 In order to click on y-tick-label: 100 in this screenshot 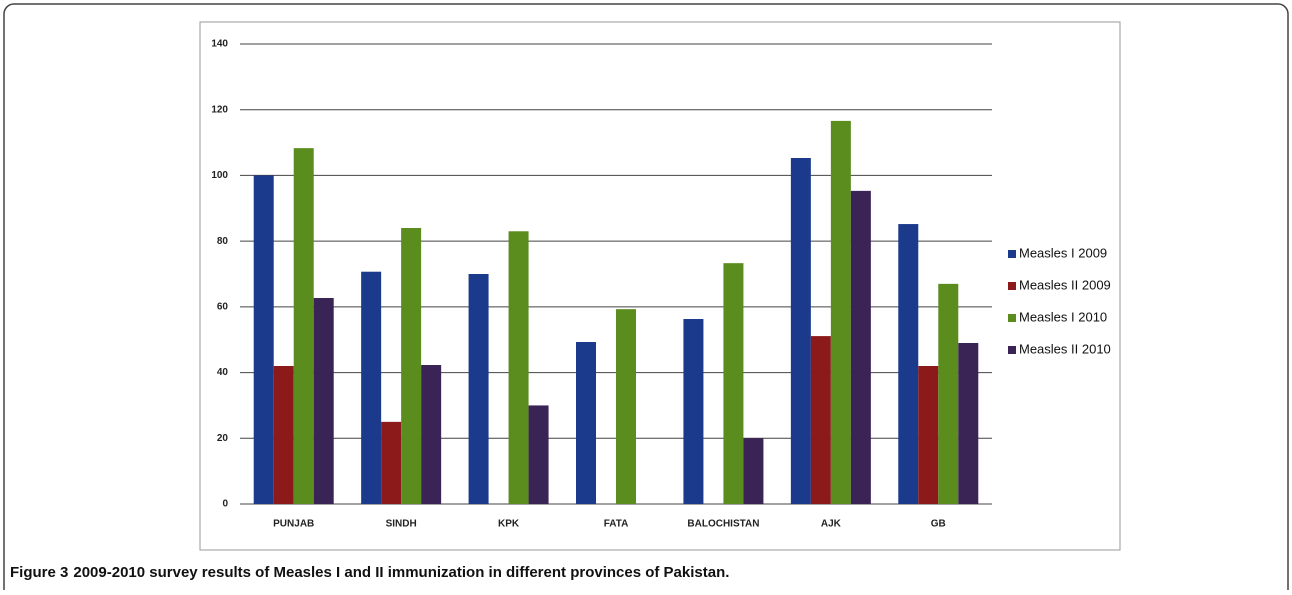, I will do `click(219, 175)`.